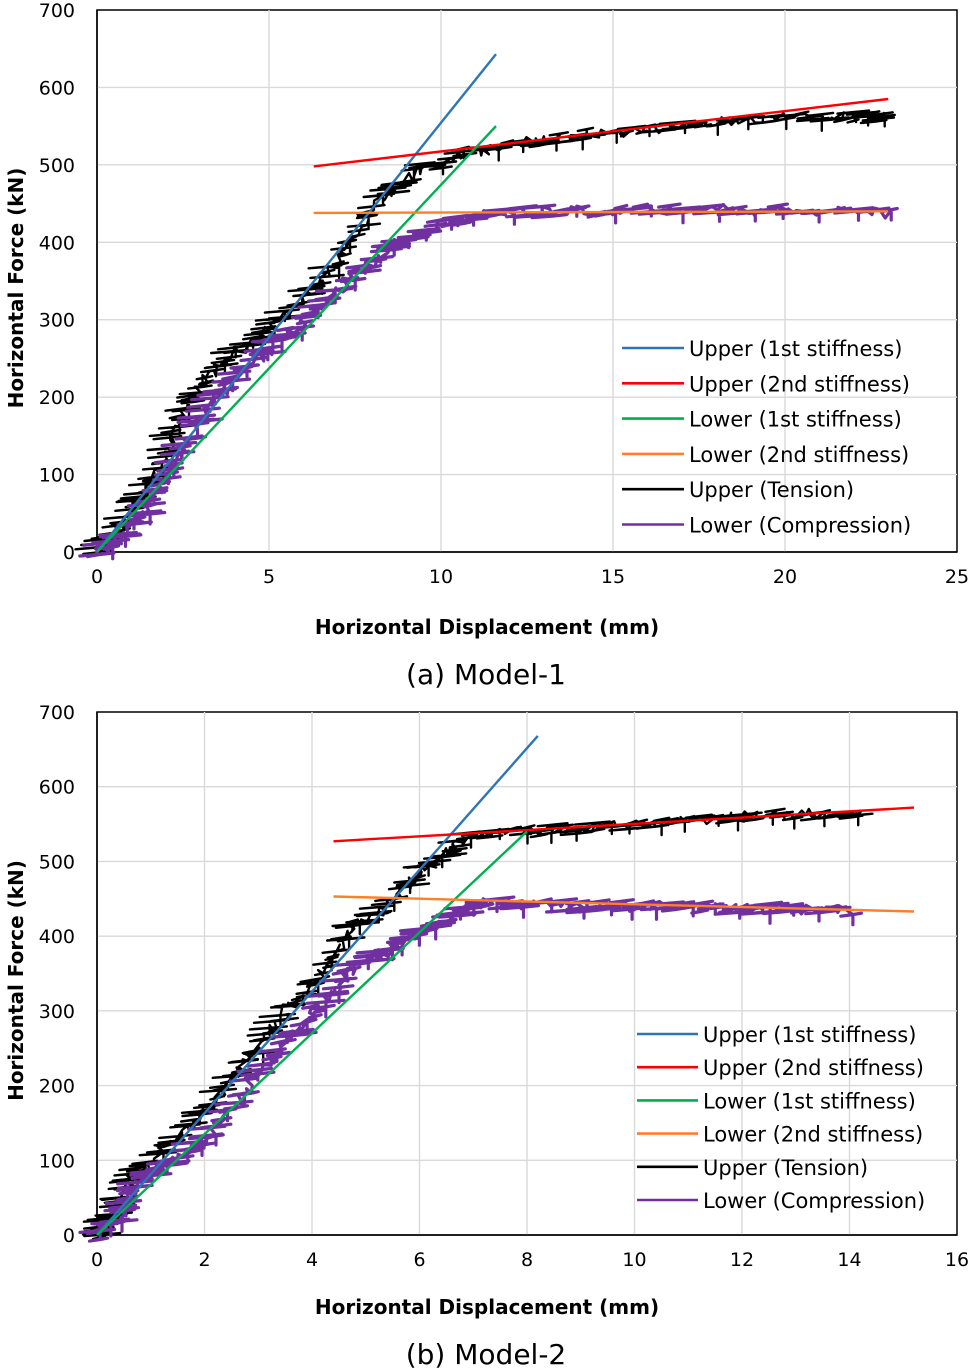  I want to click on series-lower-1st-stiffness, so click(296, 339).